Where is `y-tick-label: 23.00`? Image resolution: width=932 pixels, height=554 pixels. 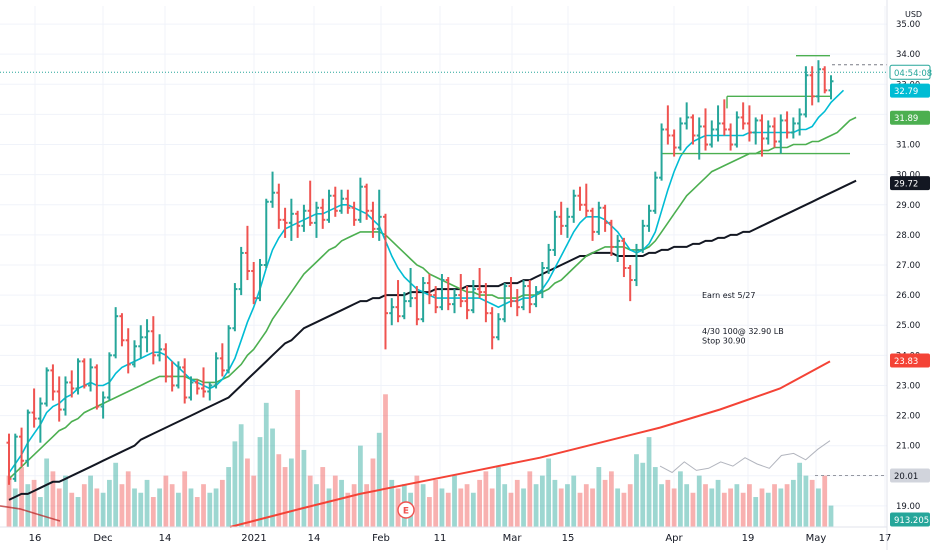 y-tick-label: 23.00 is located at coordinates (908, 386).